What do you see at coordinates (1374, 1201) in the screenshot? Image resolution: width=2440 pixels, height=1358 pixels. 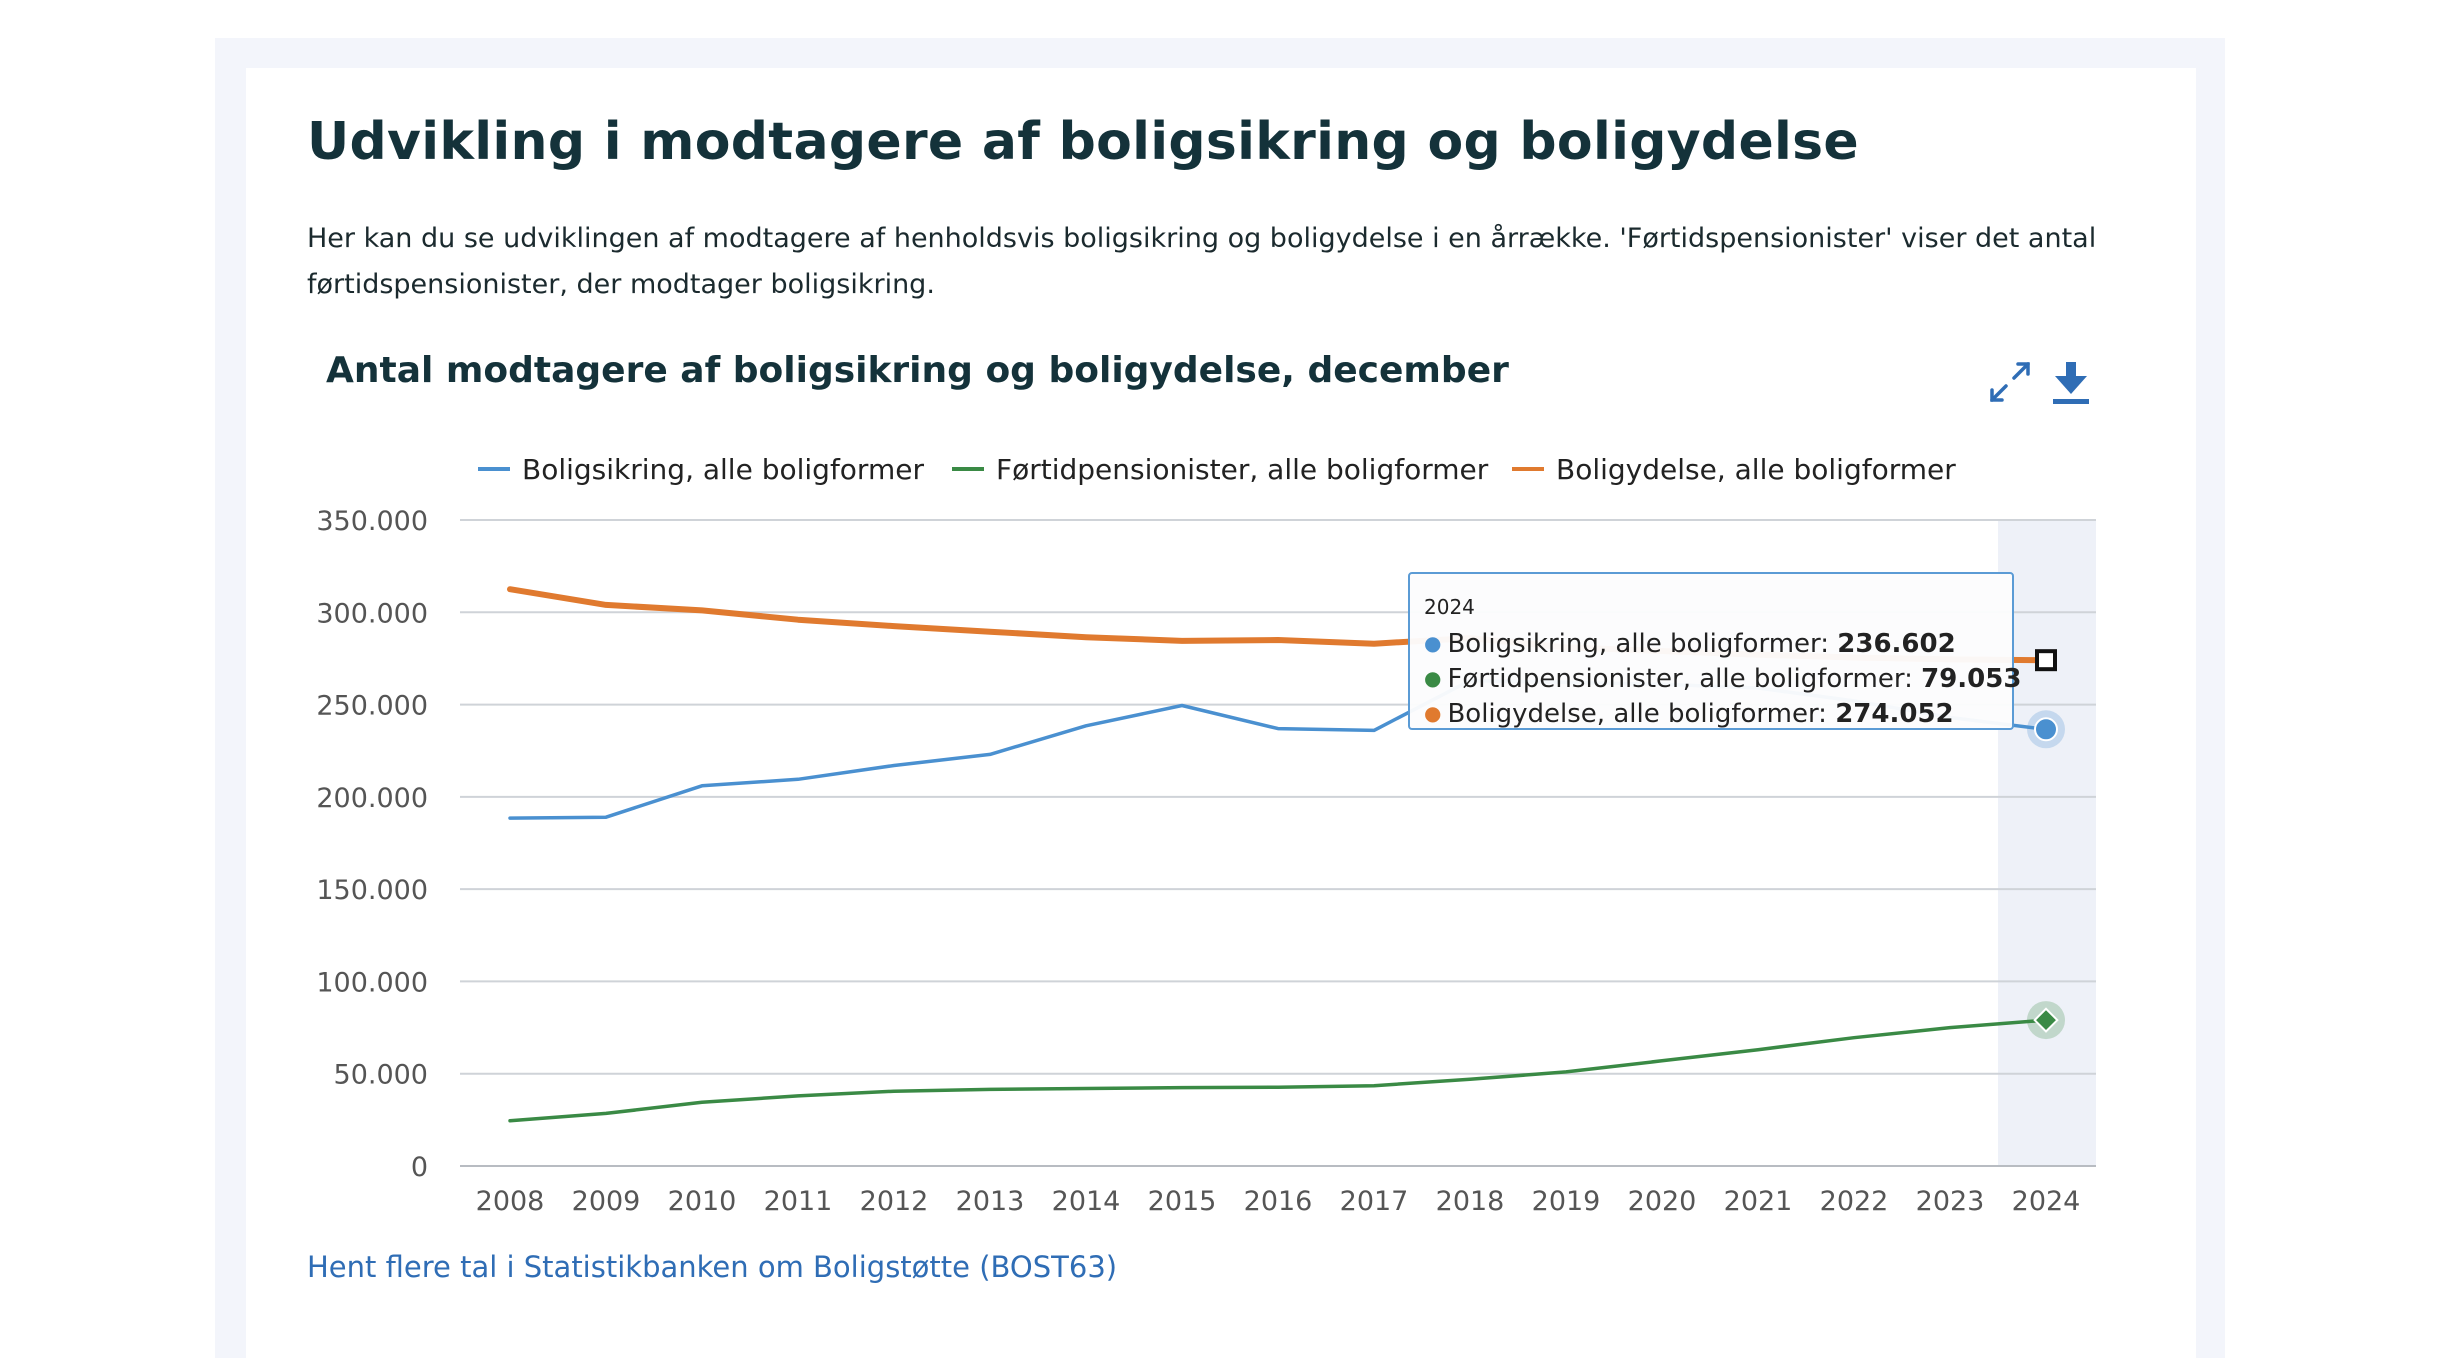 I see `x-tick-label: 2017` at bounding box center [1374, 1201].